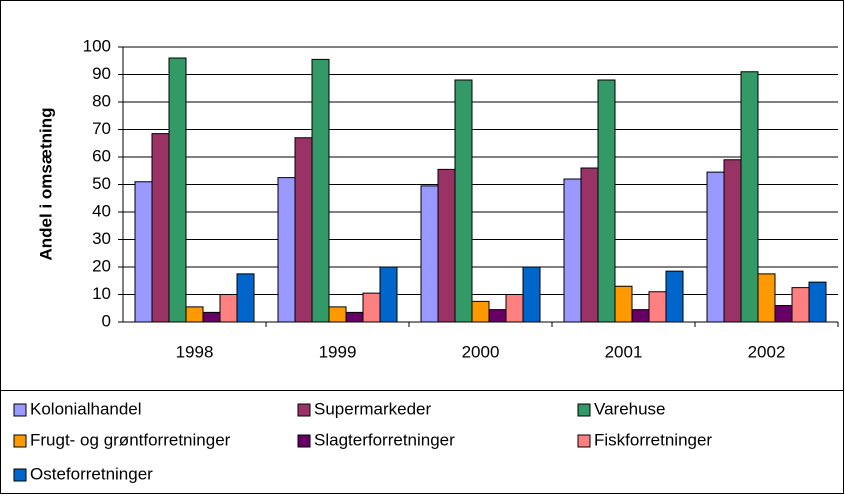 This screenshot has width=845, height=500. I want to click on legend-label: Supermarkeder, so click(373, 408).